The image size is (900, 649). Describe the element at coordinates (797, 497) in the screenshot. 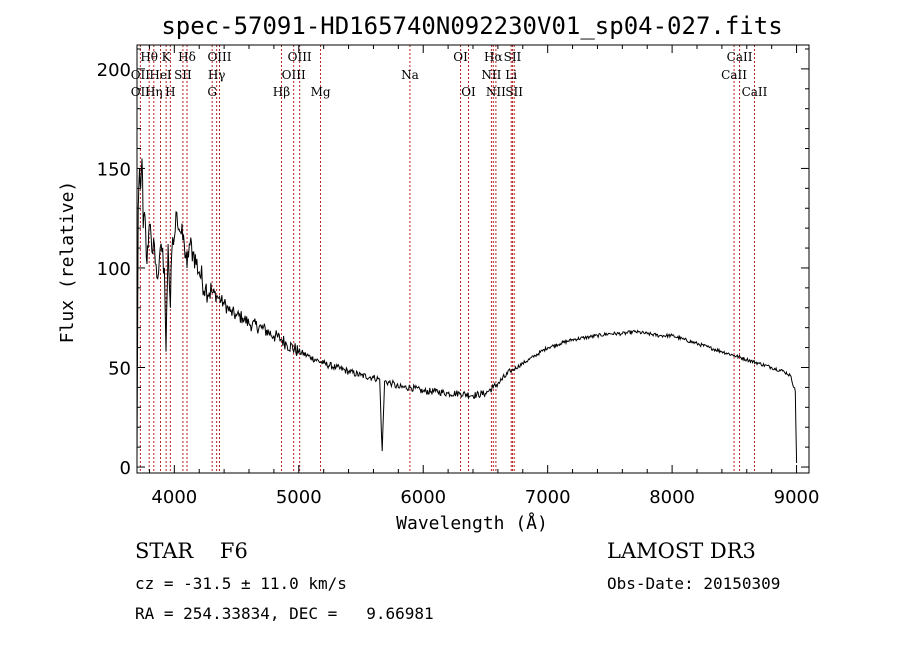

I see `x-tick-label-5: 9000` at that location.